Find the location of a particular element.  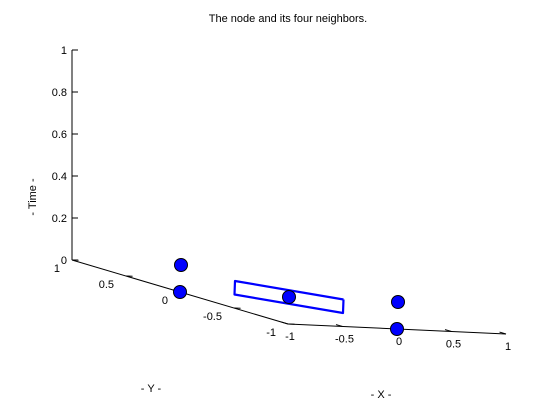

node-point is located at coordinates (289, 297).